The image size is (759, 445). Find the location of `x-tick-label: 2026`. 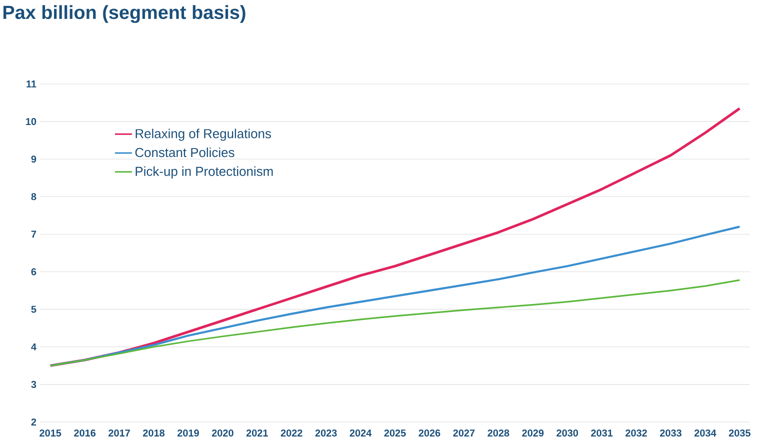

x-tick-label: 2026 is located at coordinates (429, 433).